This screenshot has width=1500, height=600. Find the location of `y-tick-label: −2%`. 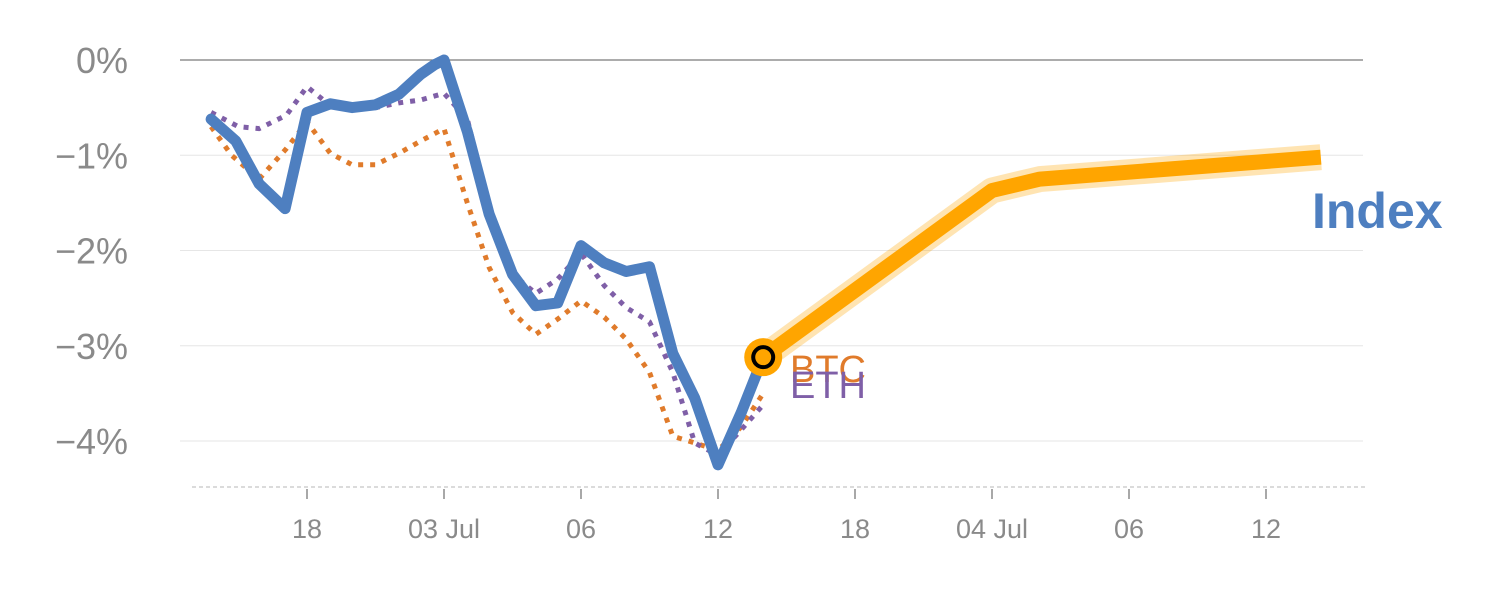

y-tick-label: −2% is located at coordinates (91, 251).